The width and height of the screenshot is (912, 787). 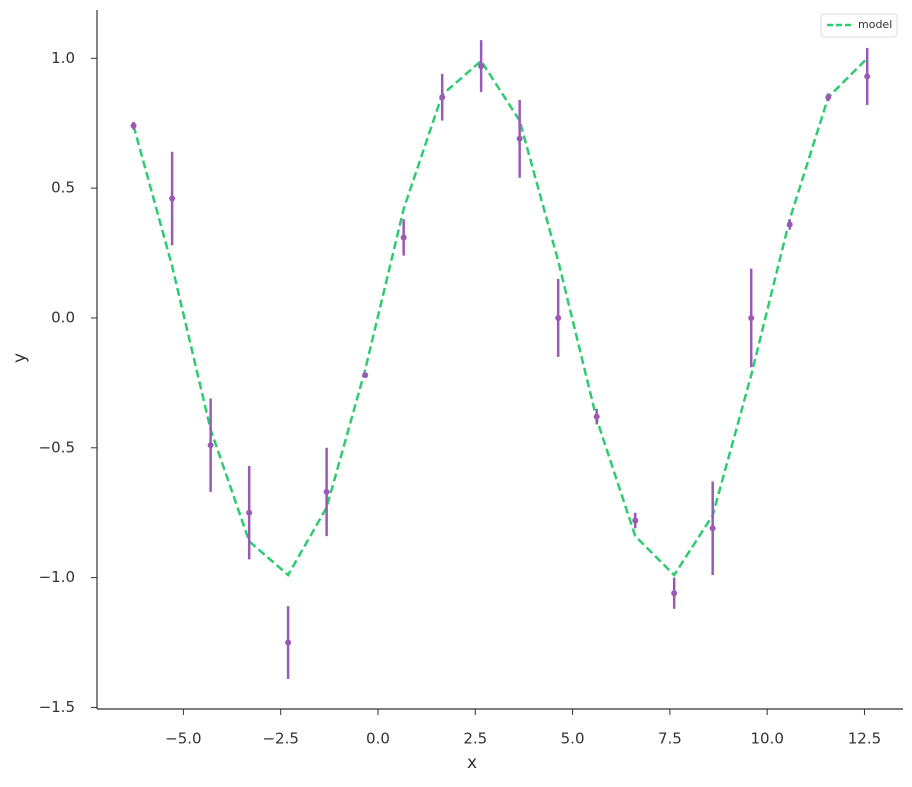 I want to click on x-tick-label: 5.0, so click(x=573, y=739).